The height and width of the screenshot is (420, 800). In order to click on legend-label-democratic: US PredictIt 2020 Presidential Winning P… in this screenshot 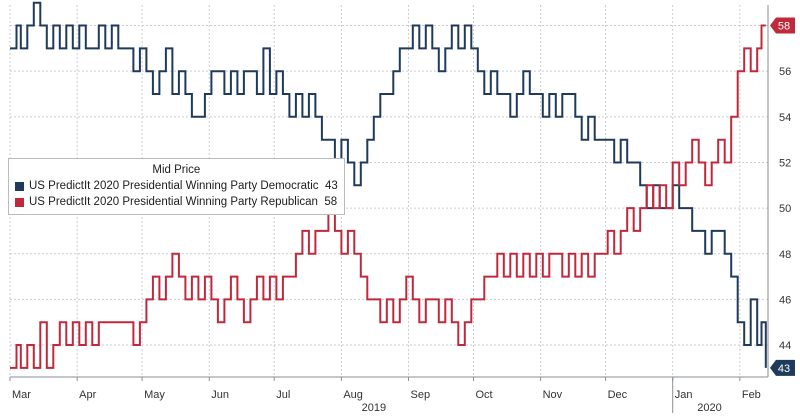, I will do `click(174, 186)`.